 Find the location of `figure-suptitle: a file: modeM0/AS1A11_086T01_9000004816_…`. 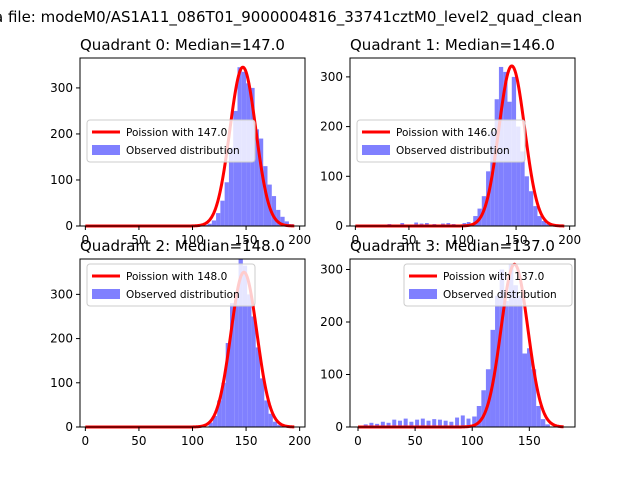

figure-suptitle: a file: modeM0/AS1A11_086T01_9000004816_… is located at coordinates (291, 17).